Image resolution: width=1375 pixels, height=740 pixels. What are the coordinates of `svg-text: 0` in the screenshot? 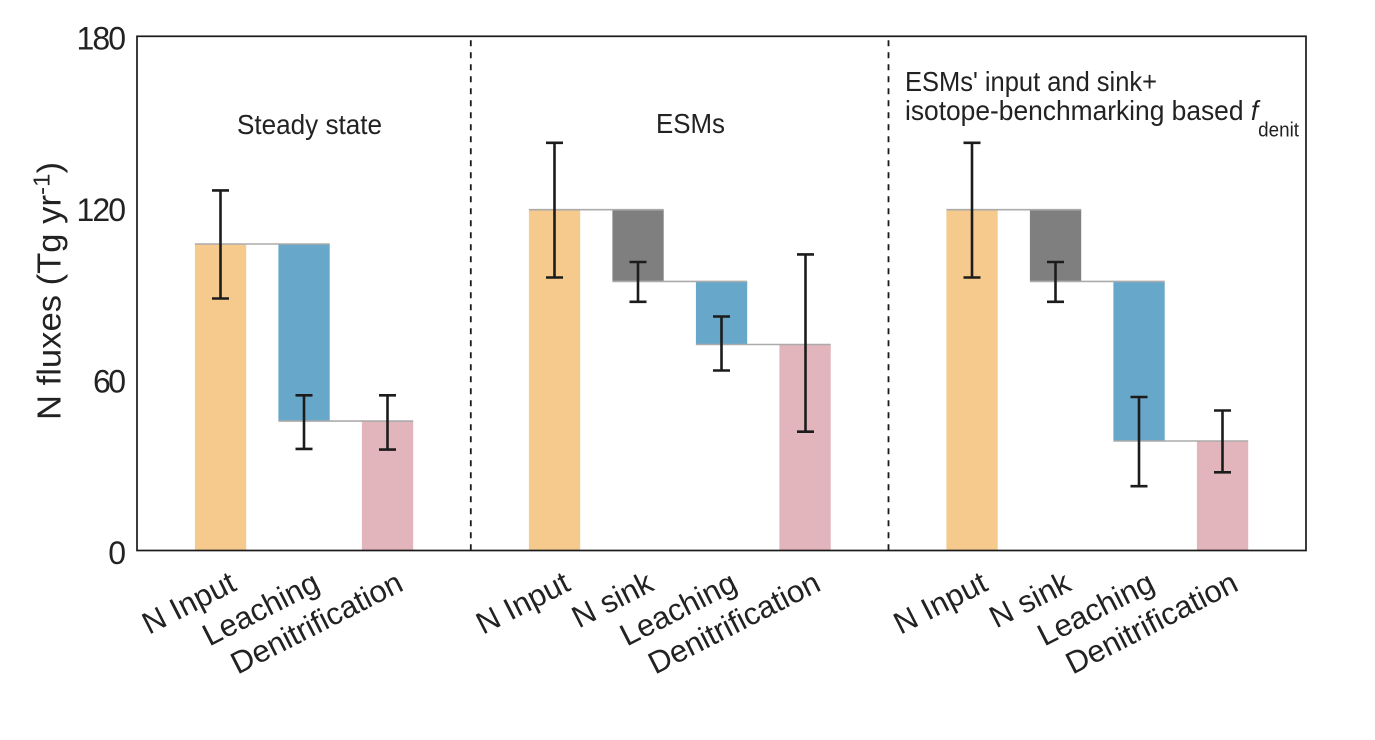 It's located at (117, 553).